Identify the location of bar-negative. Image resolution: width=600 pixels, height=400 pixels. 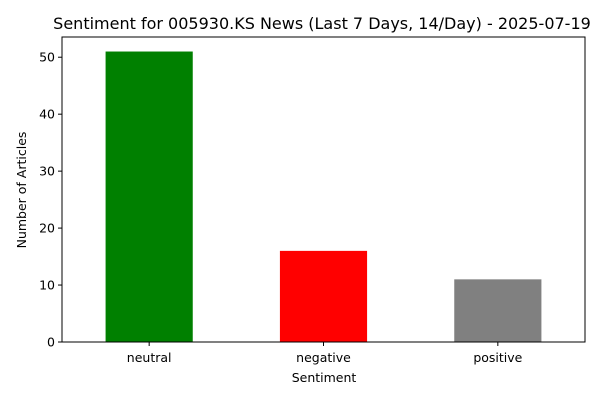
(323, 296).